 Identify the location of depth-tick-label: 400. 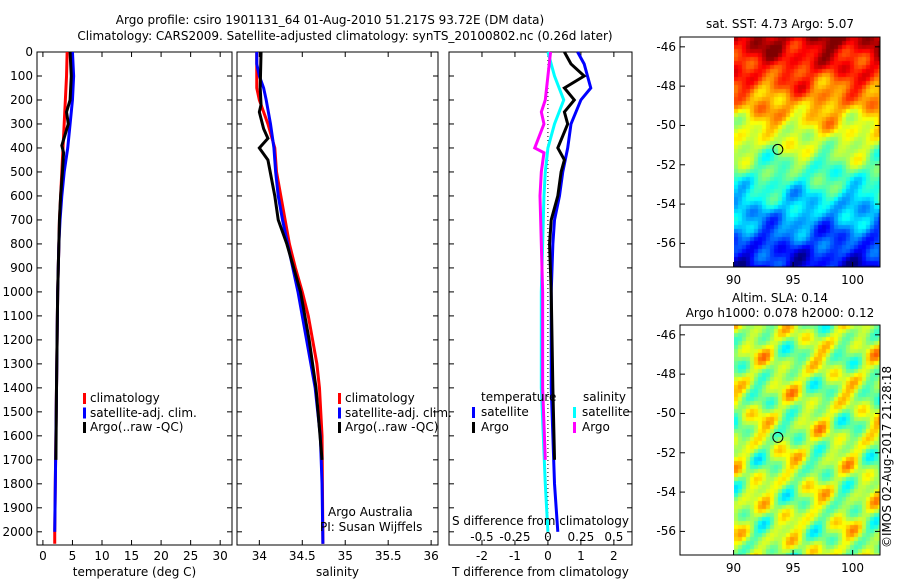
(21, 147).